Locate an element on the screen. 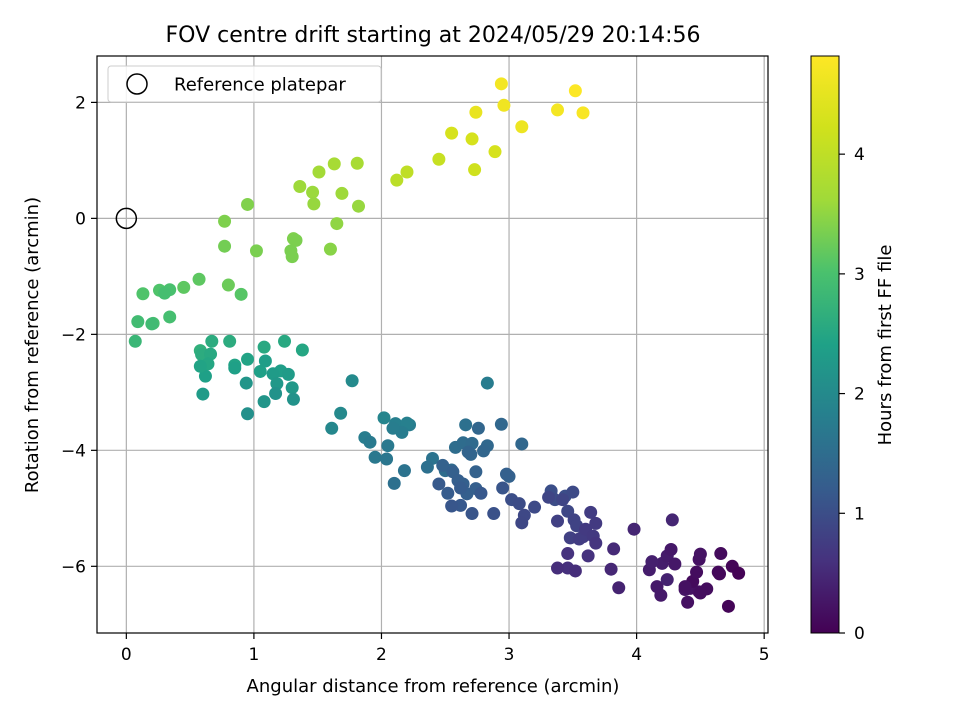  x-tick-label: 5 is located at coordinates (764, 655).